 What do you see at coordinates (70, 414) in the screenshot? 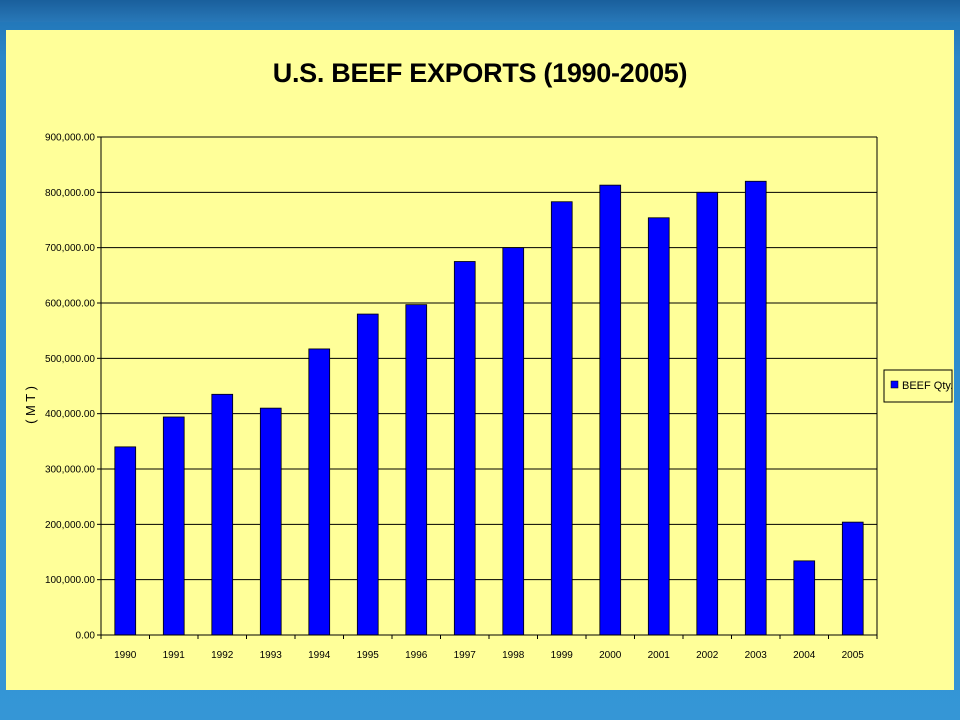
I see `y-tick-label: 400,000.00` at bounding box center [70, 414].